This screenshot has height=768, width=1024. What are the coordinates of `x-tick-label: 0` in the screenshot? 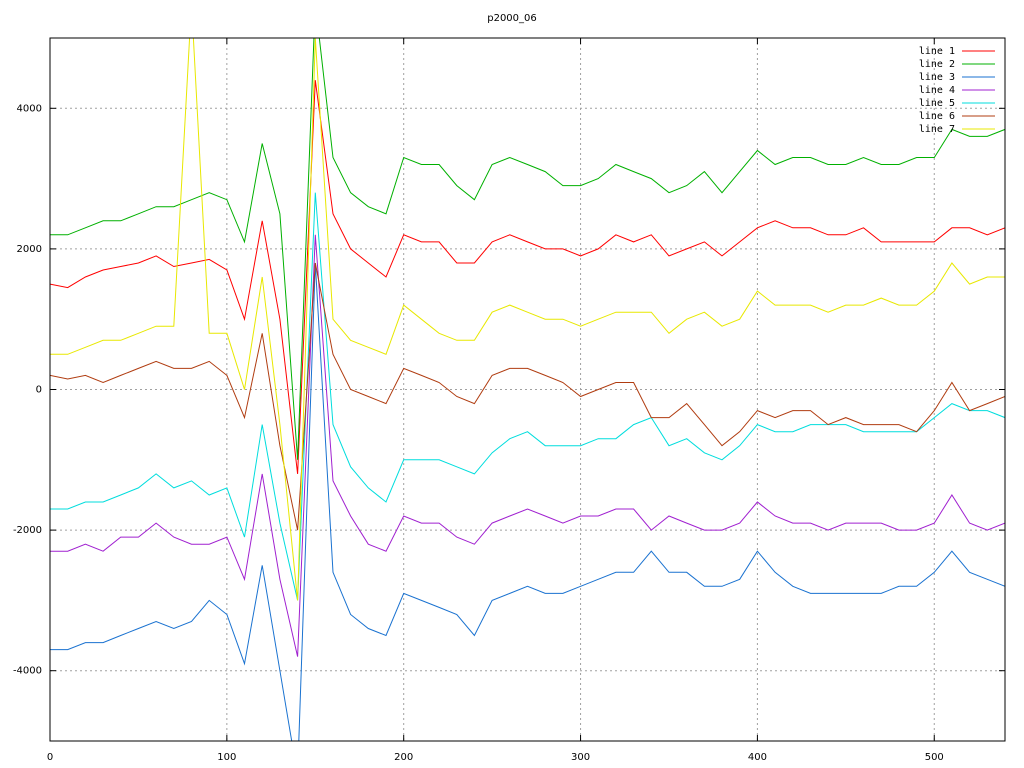 It's located at (50, 757).